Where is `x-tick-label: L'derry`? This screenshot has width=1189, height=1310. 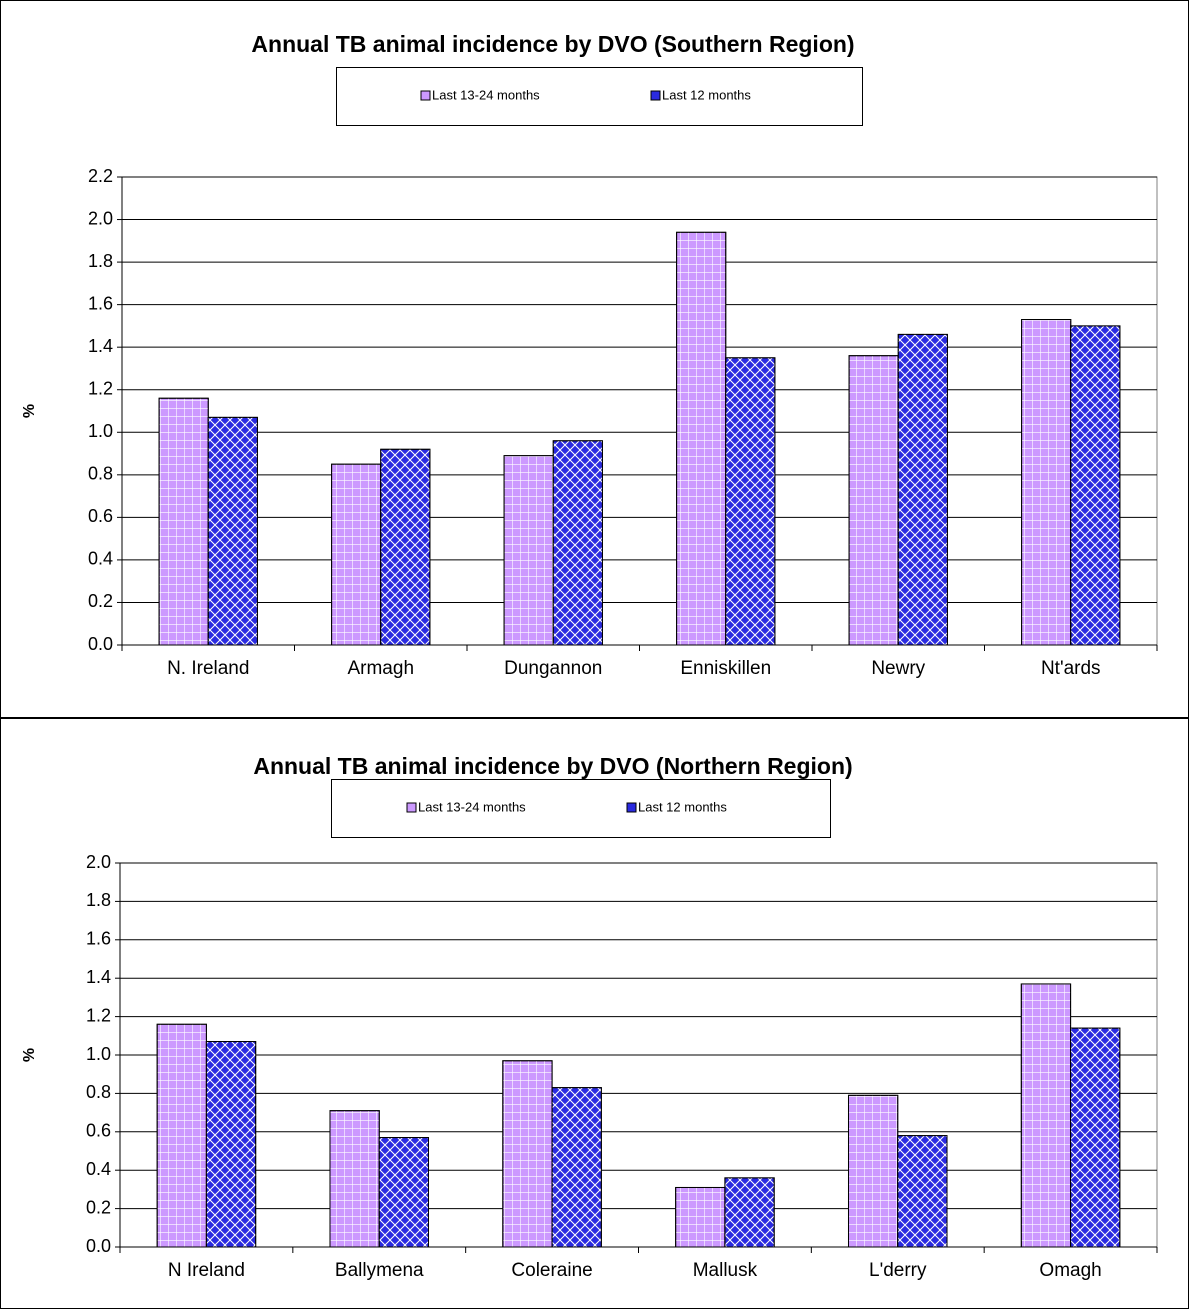 x-tick-label: L'derry is located at coordinates (898, 1270).